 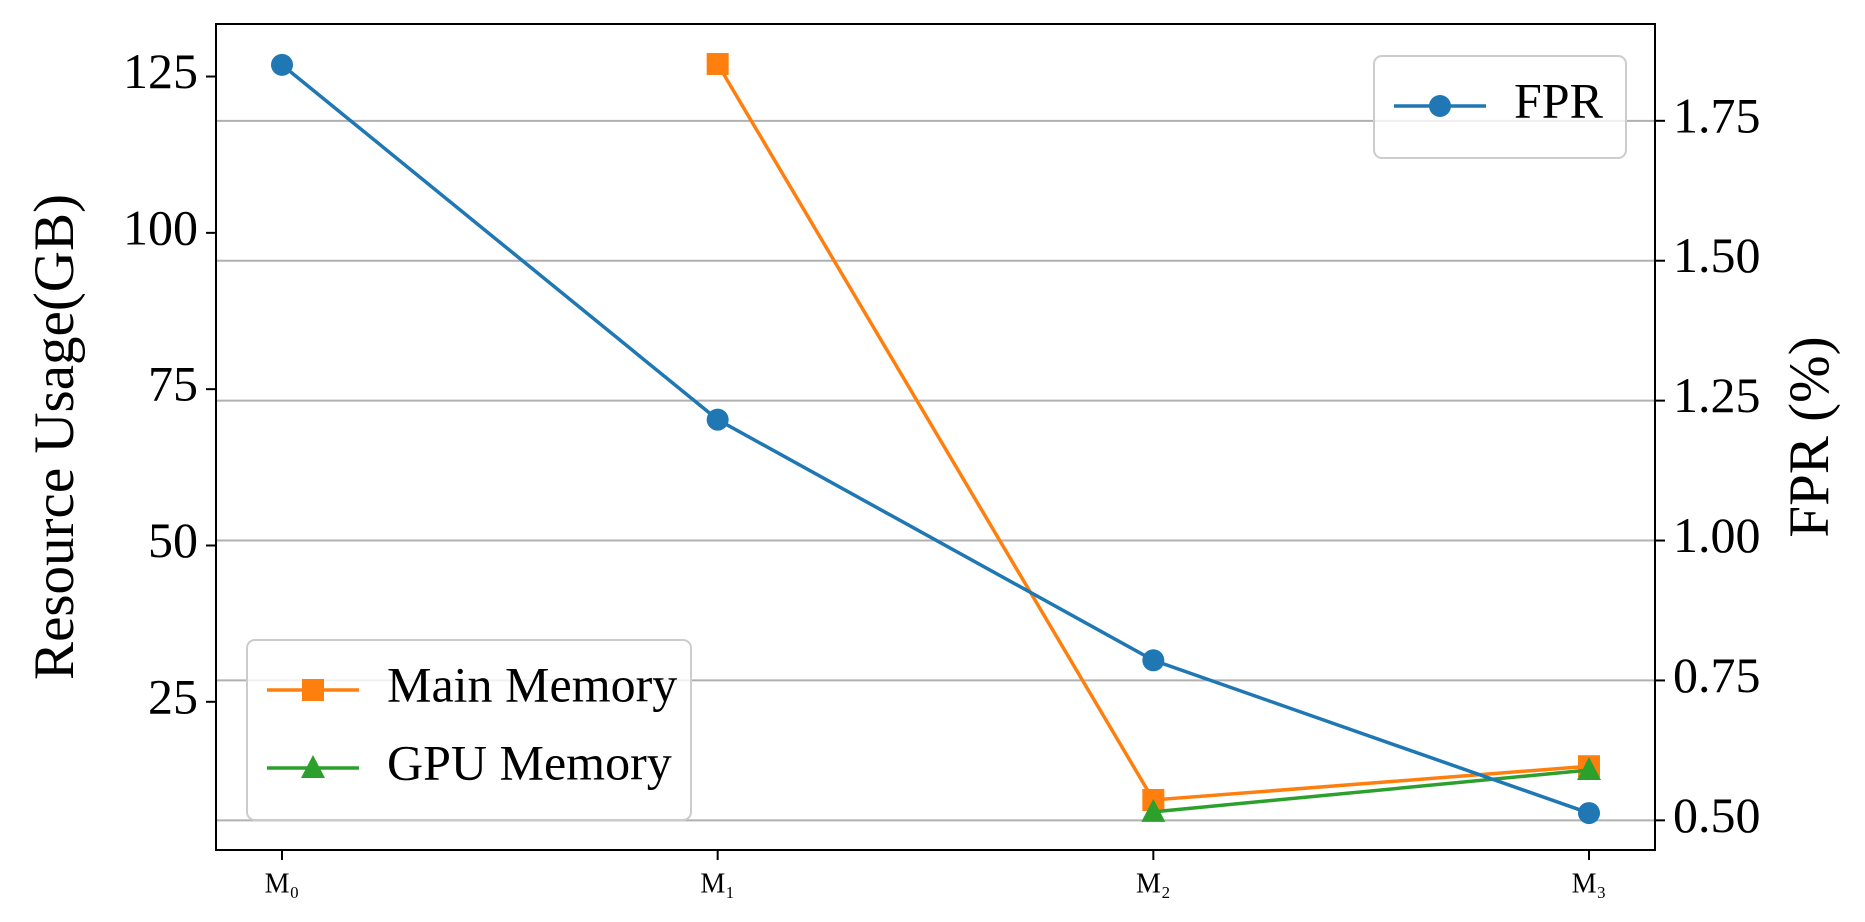 What do you see at coordinates (160, 227) in the screenshot?
I see `y-tick-label: 100` at bounding box center [160, 227].